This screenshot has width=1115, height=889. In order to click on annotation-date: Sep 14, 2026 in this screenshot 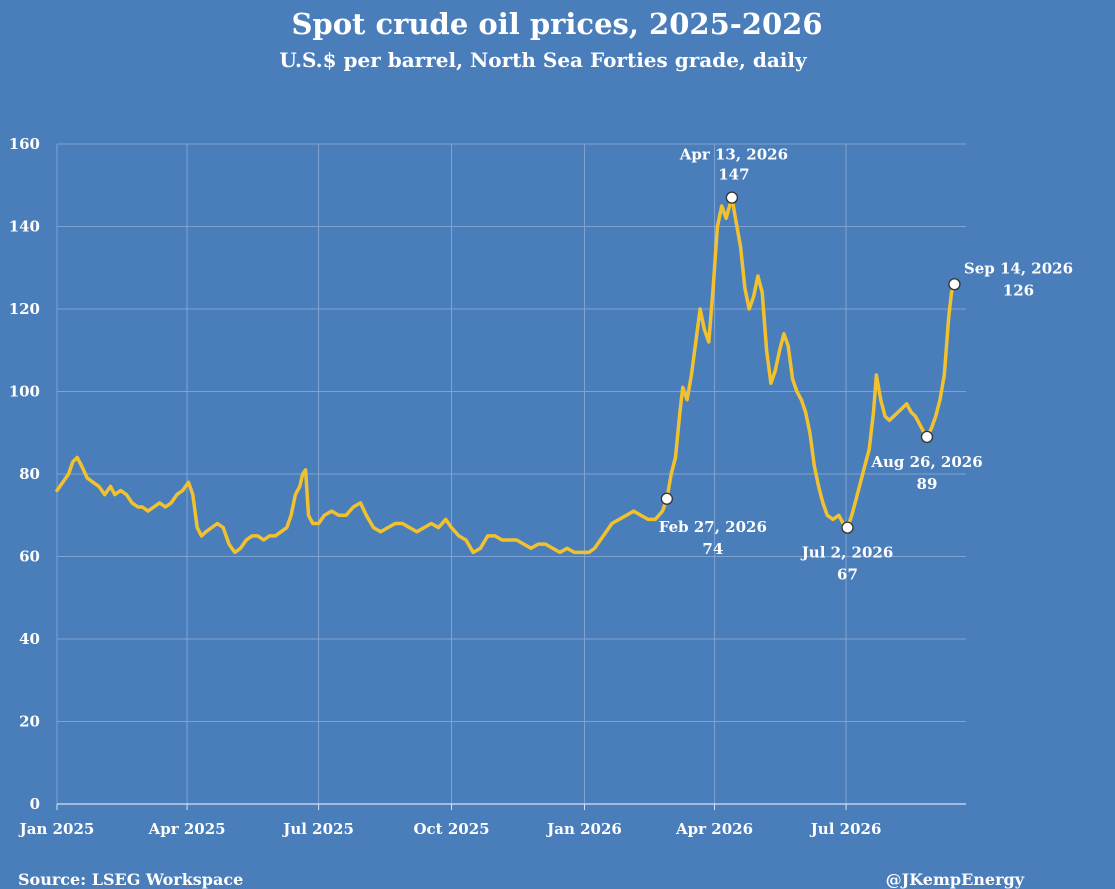, I will do `click(1018, 268)`.